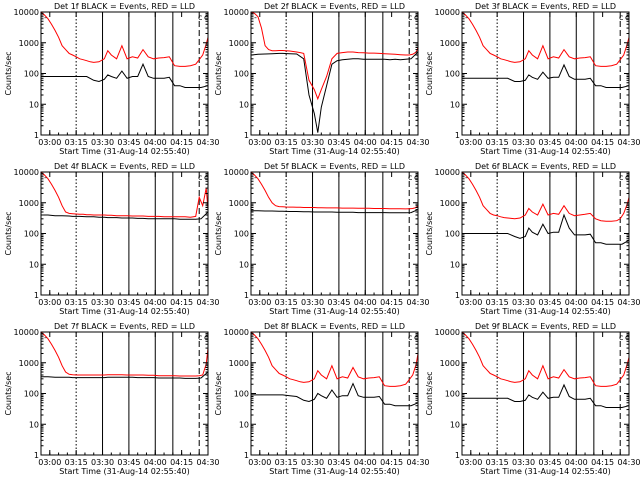 This screenshot has width=640, height=480. Describe the element at coordinates (334, 6) in the screenshot. I see `panel-title: Det 2f BLACK = Events, RED = LLD` at that location.